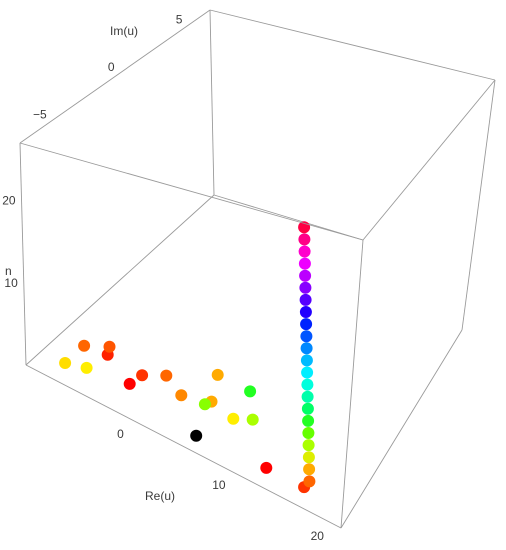 The height and width of the screenshot is (550, 506). Describe the element at coordinates (160, 496) in the screenshot. I see `axis-label-re: Re(u)` at that location.